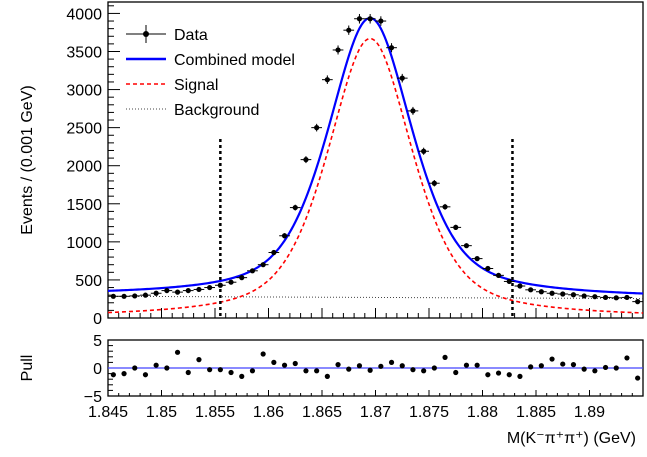  I want to click on pull-y-tick-label: 0, so click(97, 369).